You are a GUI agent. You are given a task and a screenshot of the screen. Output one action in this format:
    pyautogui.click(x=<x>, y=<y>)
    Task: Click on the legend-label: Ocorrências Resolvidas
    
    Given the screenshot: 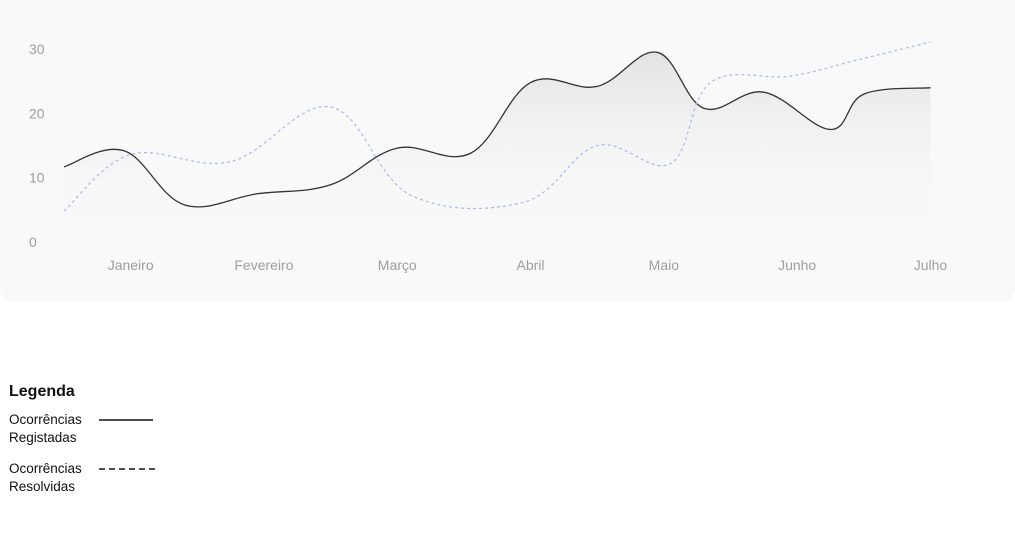 What is the action you would take?
    pyautogui.click(x=53, y=478)
    